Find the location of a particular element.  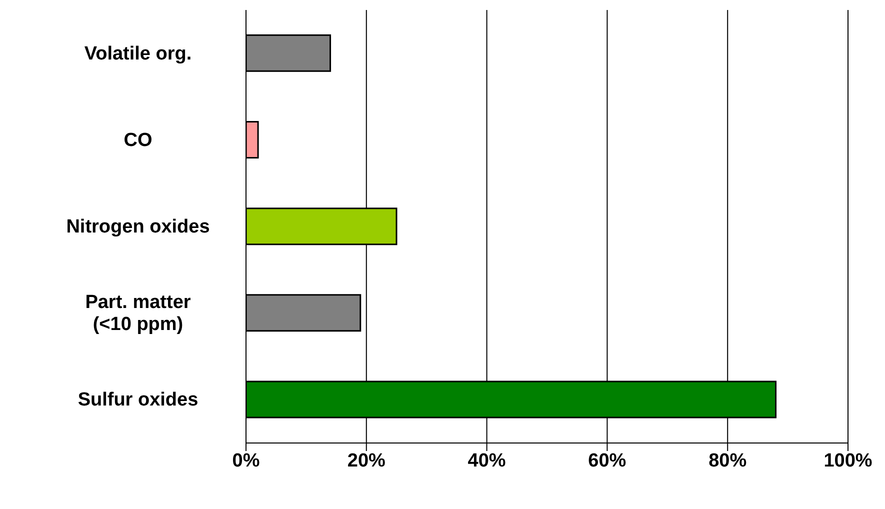

x-tick-label: 80% is located at coordinates (727, 461).